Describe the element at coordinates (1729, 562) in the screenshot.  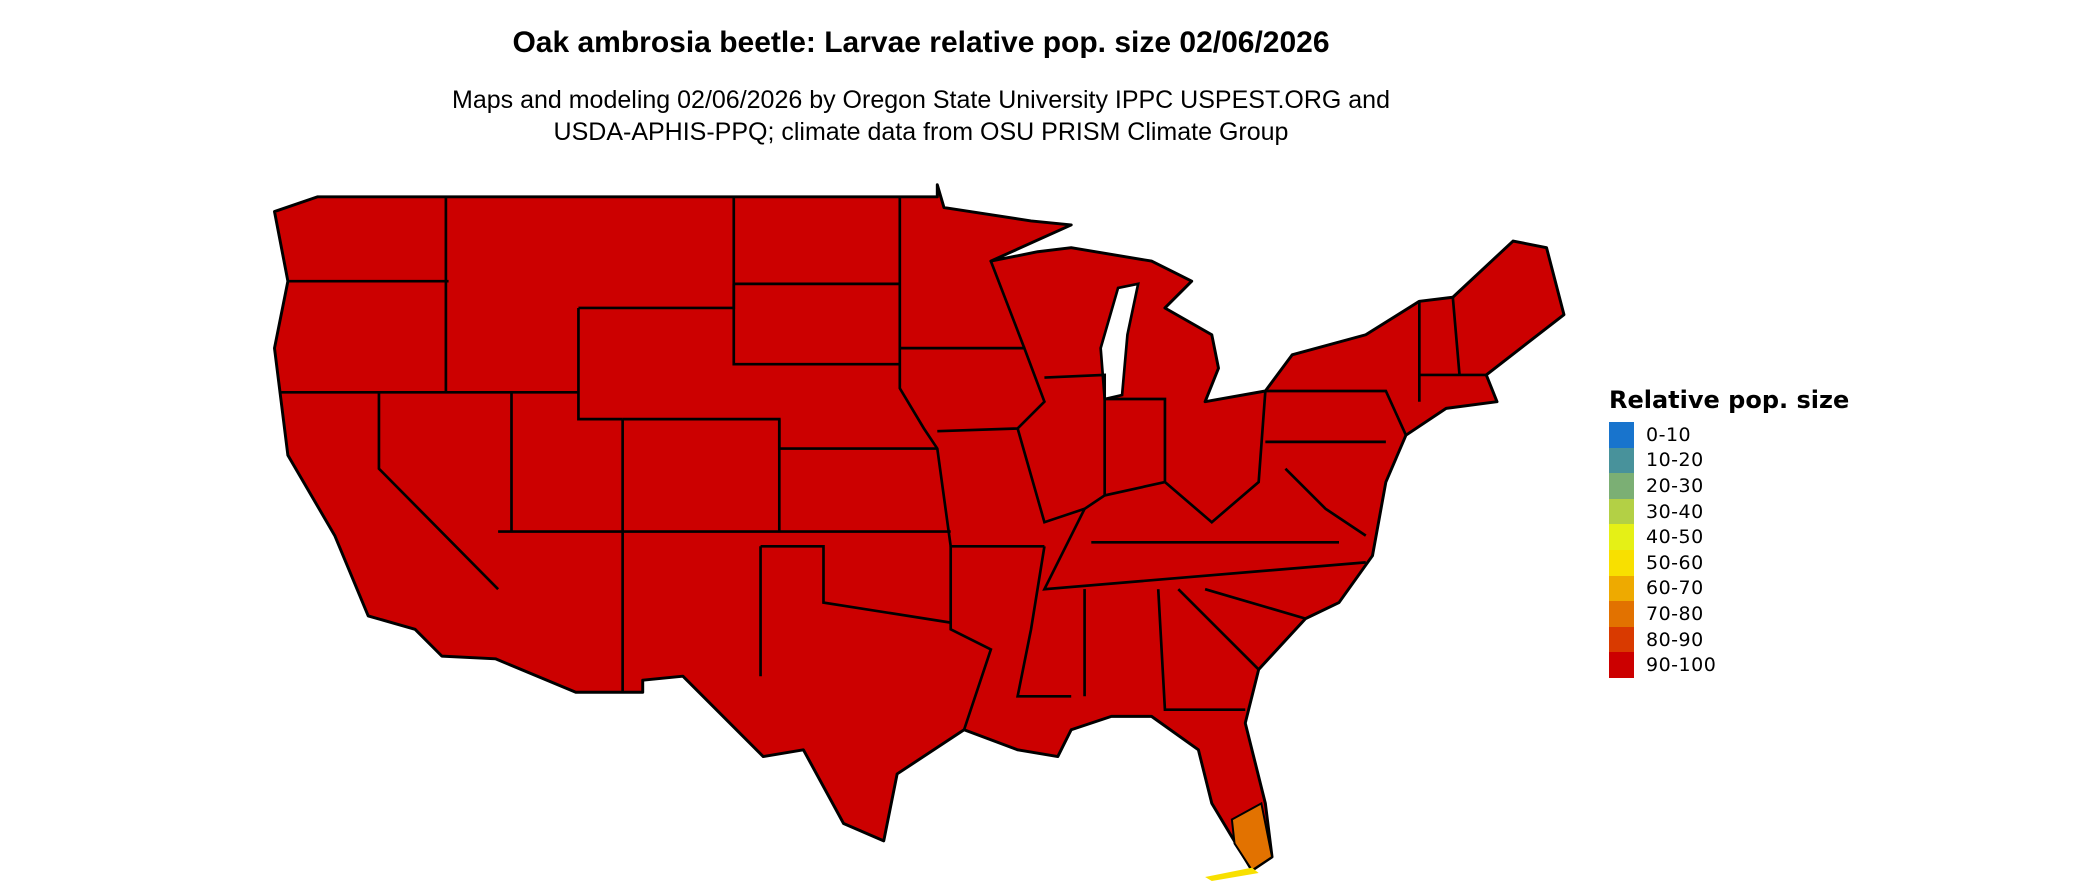
I see `legend-item: 50-60` at that location.